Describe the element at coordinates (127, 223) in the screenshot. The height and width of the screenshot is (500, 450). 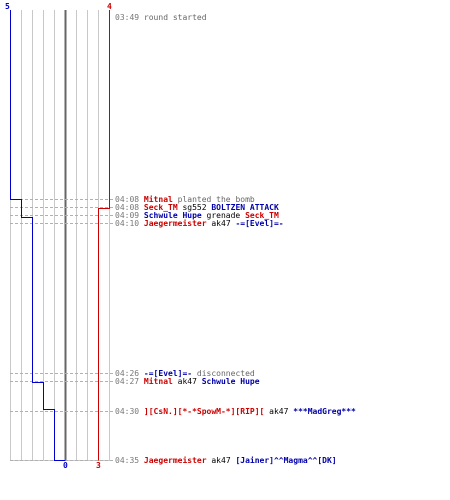
I see `event-time: 04:10` at that location.